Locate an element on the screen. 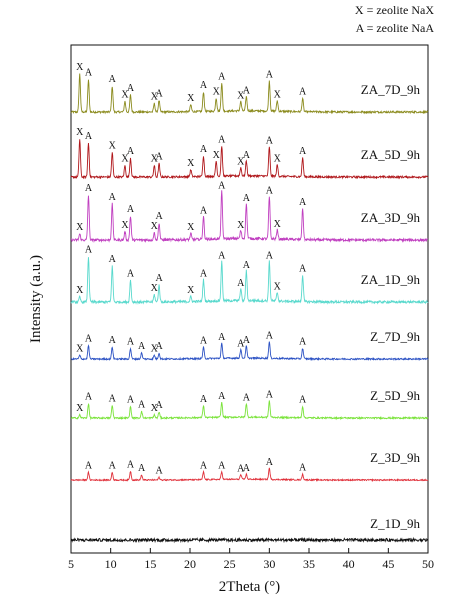  series-label: Z_1D_9h is located at coordinates (395, 523).